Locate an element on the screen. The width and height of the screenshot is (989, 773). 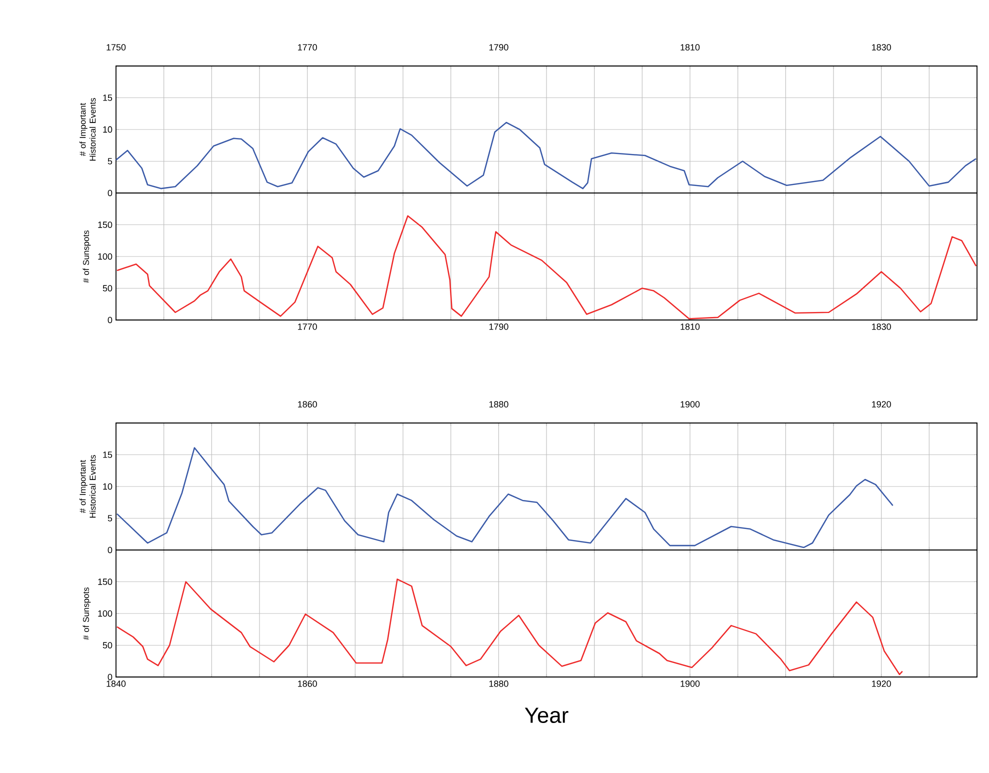
x-tick-label: 1840 is located at coordinates (116, 683).